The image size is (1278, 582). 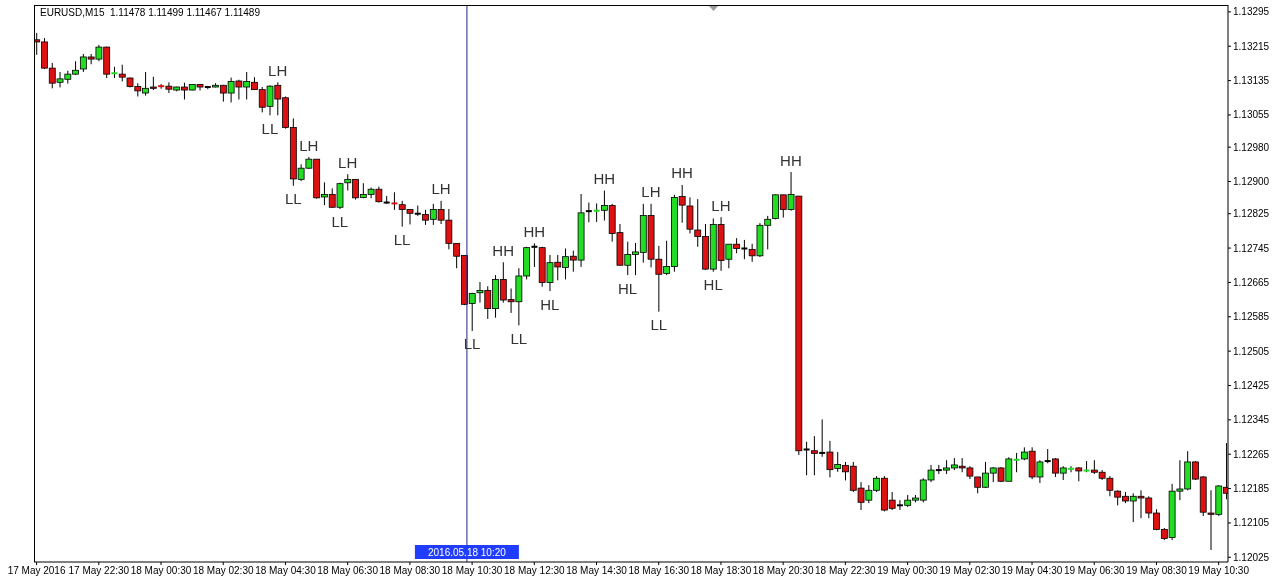 I want to click on y-tick-label: 1.12825, so click(x=1251, y=214).